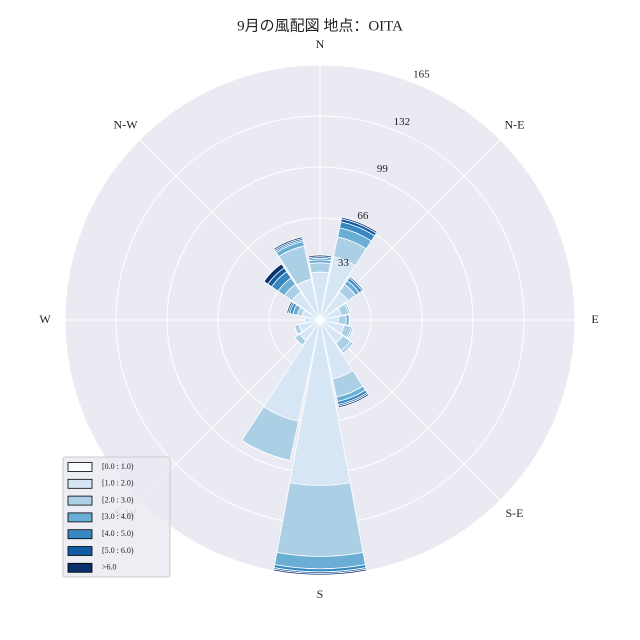 This screenshot has height=640, width=640. I want to click on r-tick-label: 165, so click(421, 75).